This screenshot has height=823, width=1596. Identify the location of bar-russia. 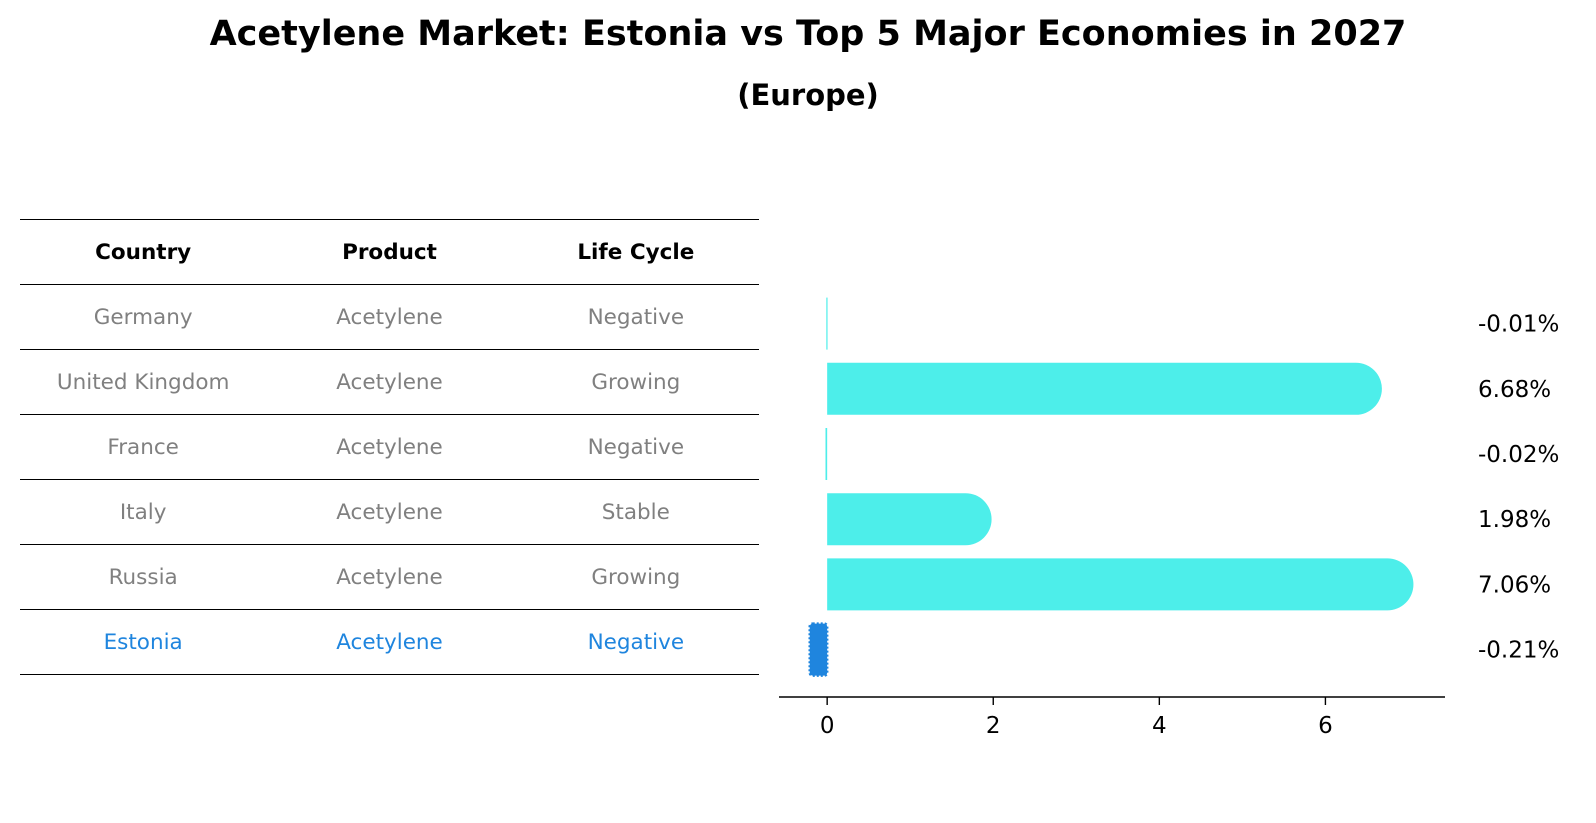
(1120, 584).